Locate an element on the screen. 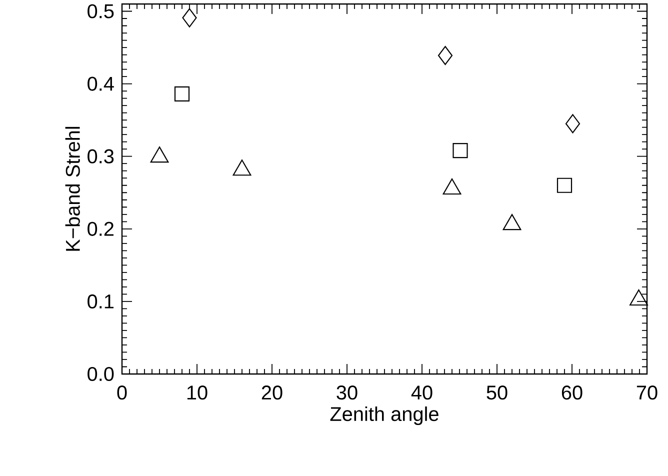 This screenshot has height=476, width=668. y-axis-title: K−band Strehl is located at coordinates (72, 188).